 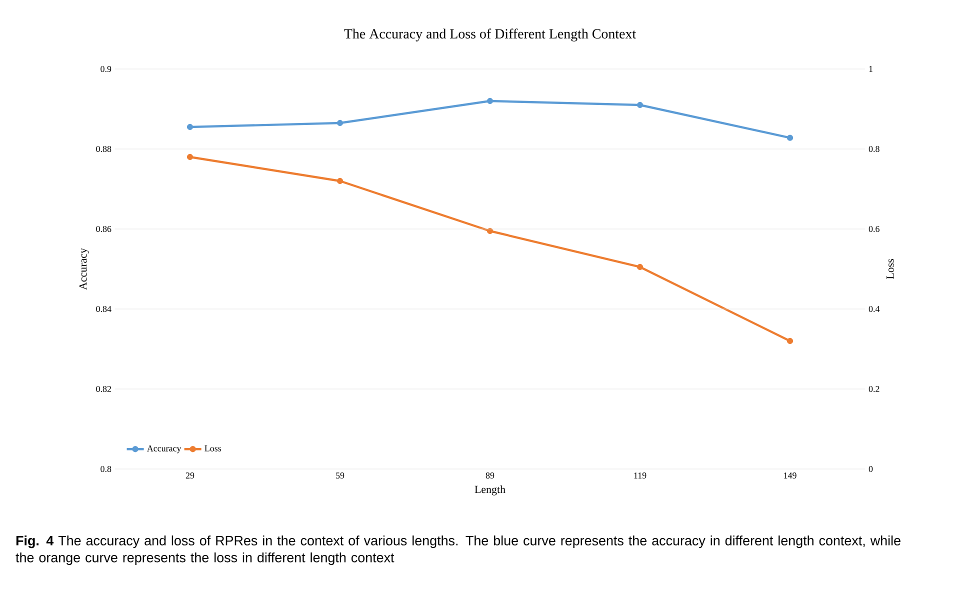 I want to click on y2-tick-label: 0.6, so click(x=874, y=229).